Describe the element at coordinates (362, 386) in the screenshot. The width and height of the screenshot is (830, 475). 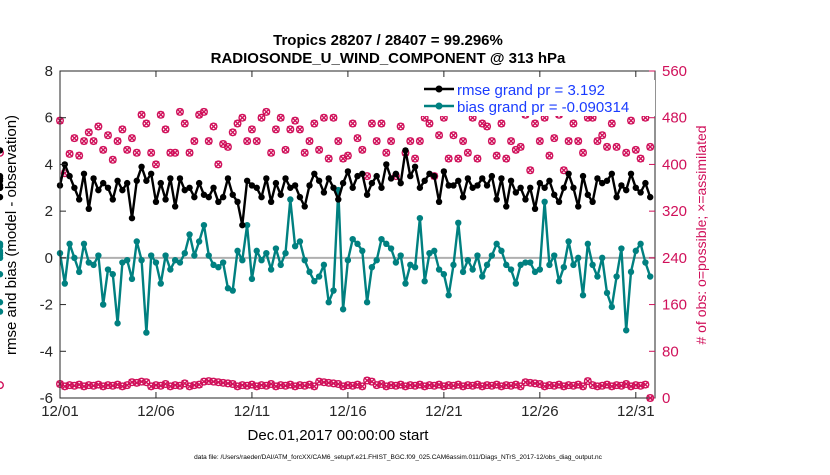
I see `obs-assimilated-low-point` at that location.